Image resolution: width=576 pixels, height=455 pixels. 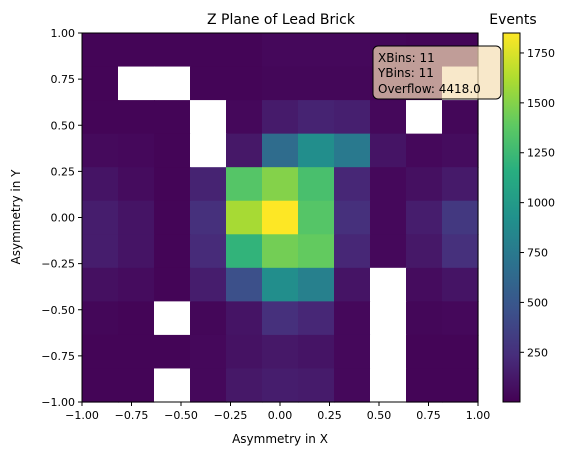 I want to click on y-tick-label: 1.00, so click(x=63, y=33).